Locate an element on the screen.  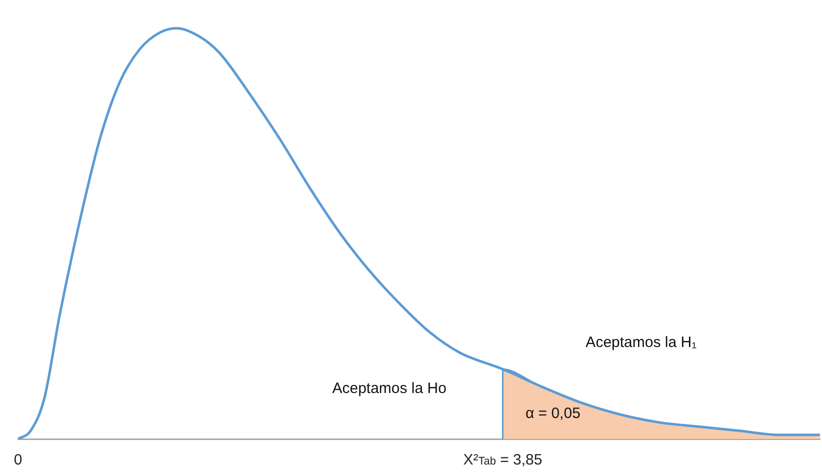
x-tick-label: 0 is located at coordinates (18, 460).